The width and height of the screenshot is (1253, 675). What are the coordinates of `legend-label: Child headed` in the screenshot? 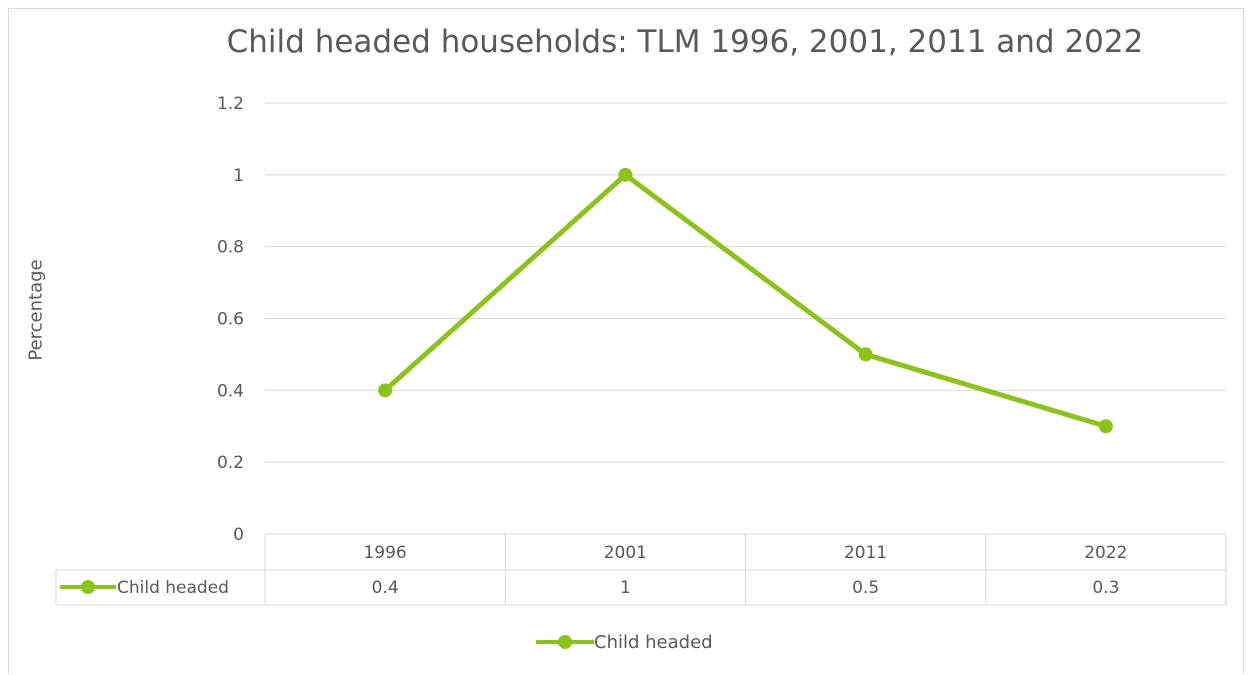 It's located at (653, 642).